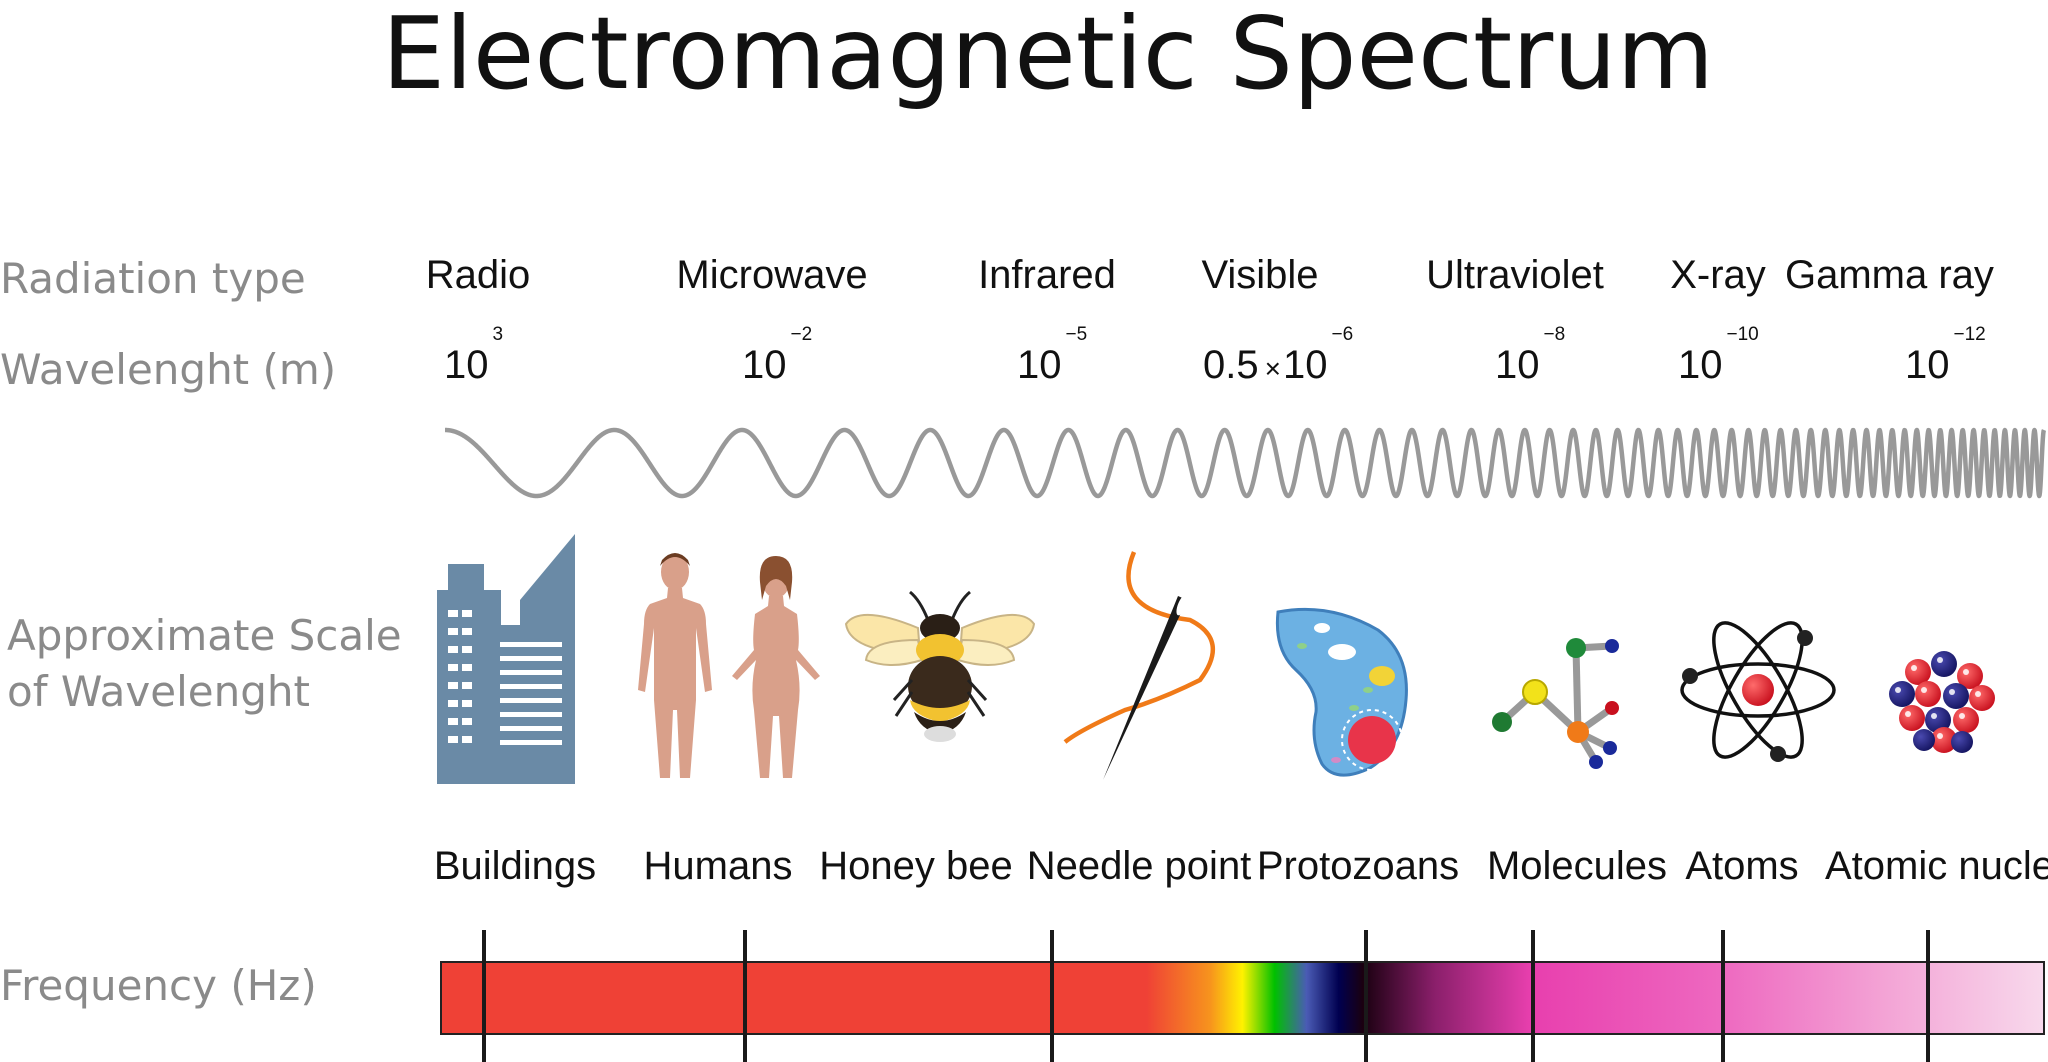 This screenshot has width=2048, height=1062. What do you see at coordinates (915, 866) in the screenshot?
I see `scale-label-honey-bee: Honey bee` at bounding box center [915, 866].